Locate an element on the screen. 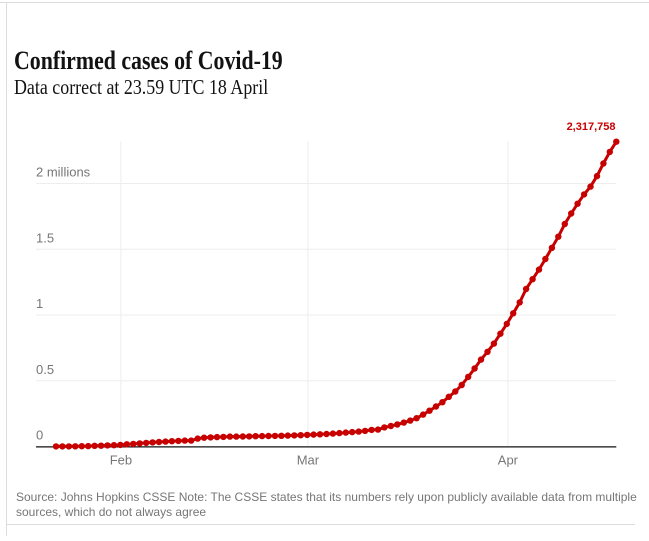 The image size is (649, 541). svg-text: 0.5 is located at coordinates (45, 369).